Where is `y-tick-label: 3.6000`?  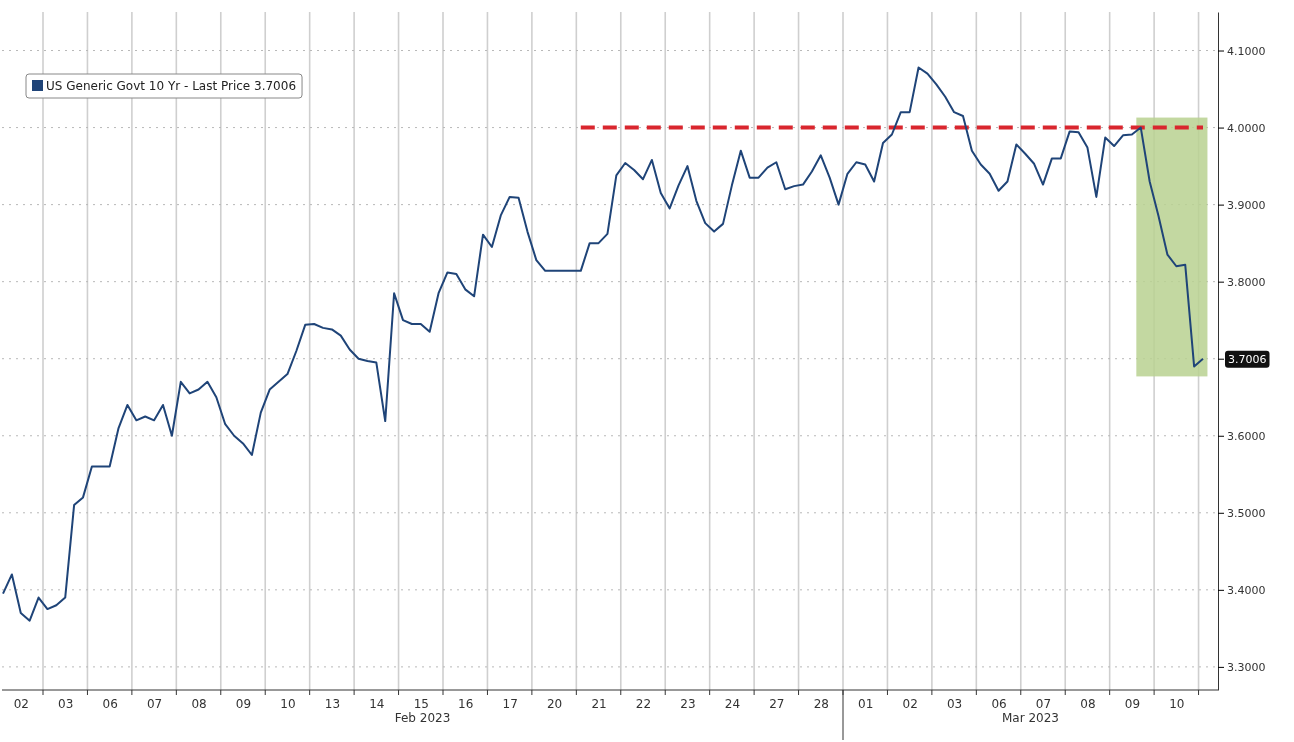
y-tick-label: 3.6000 is located at coordinates (1246, 436).